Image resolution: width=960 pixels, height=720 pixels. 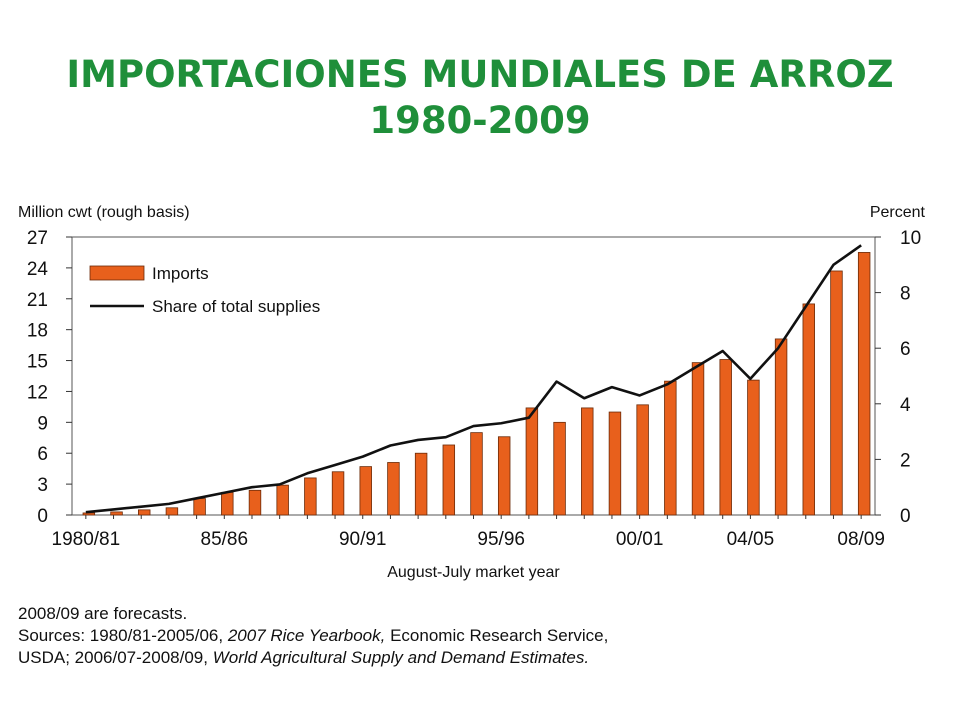 What do you see at coordinates (104, 212) in the screenshot?
I see `left-axis-title: Million cwt (rough basis)` at bounding box center [104, 212].